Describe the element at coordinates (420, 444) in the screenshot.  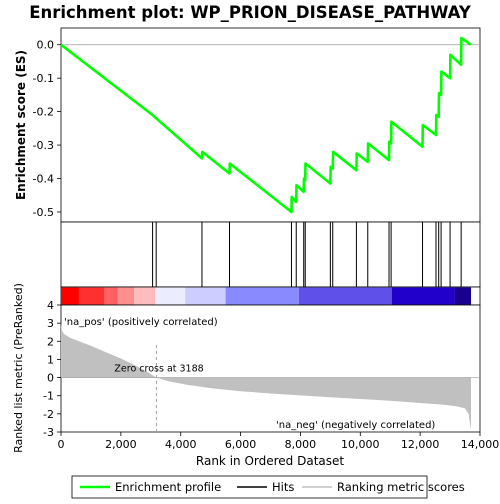
I see `x-tick-label: 12,000` at that location.